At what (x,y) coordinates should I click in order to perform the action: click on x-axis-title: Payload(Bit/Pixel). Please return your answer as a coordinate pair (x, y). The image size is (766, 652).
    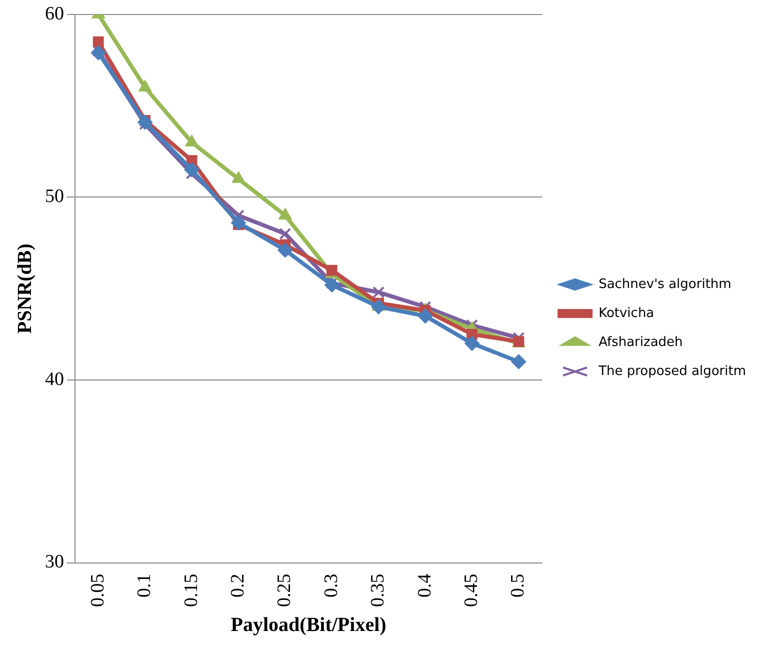
    Looking at the image, I should click on (308, 625).